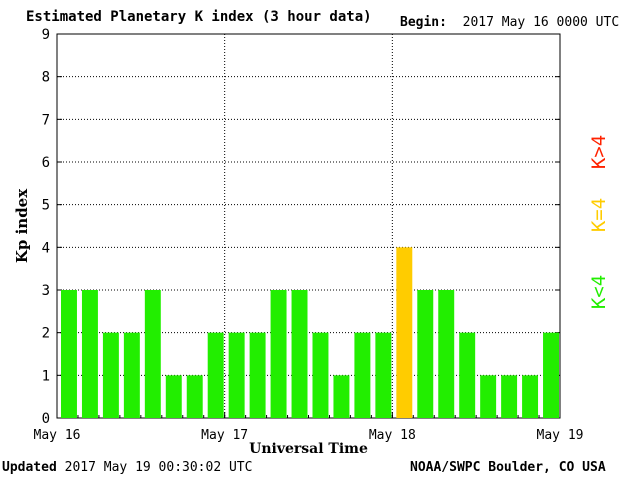 The image size is (640, 480). Describe the element at coordinates (29, 467) in the screenshot. I see `updated-label: Updated` at that location.